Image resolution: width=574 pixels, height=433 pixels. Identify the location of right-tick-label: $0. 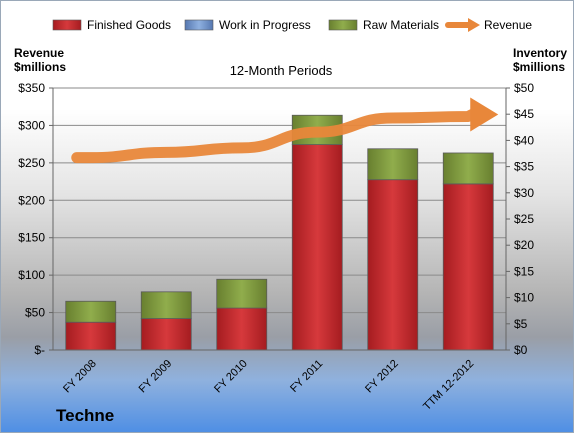
(521, 350).